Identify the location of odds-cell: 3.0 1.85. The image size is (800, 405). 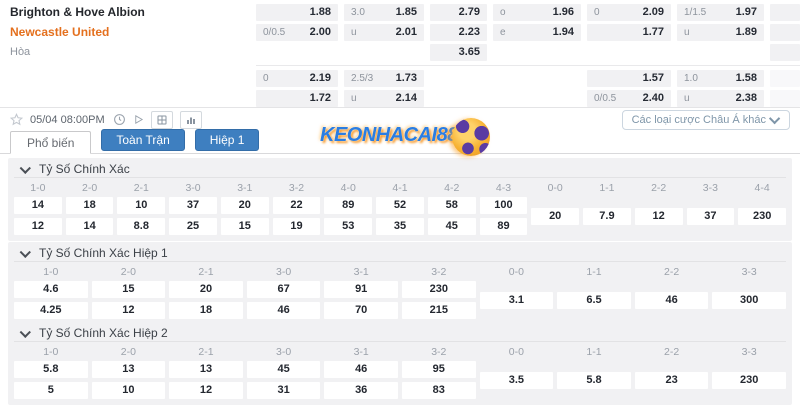
(384, 12).